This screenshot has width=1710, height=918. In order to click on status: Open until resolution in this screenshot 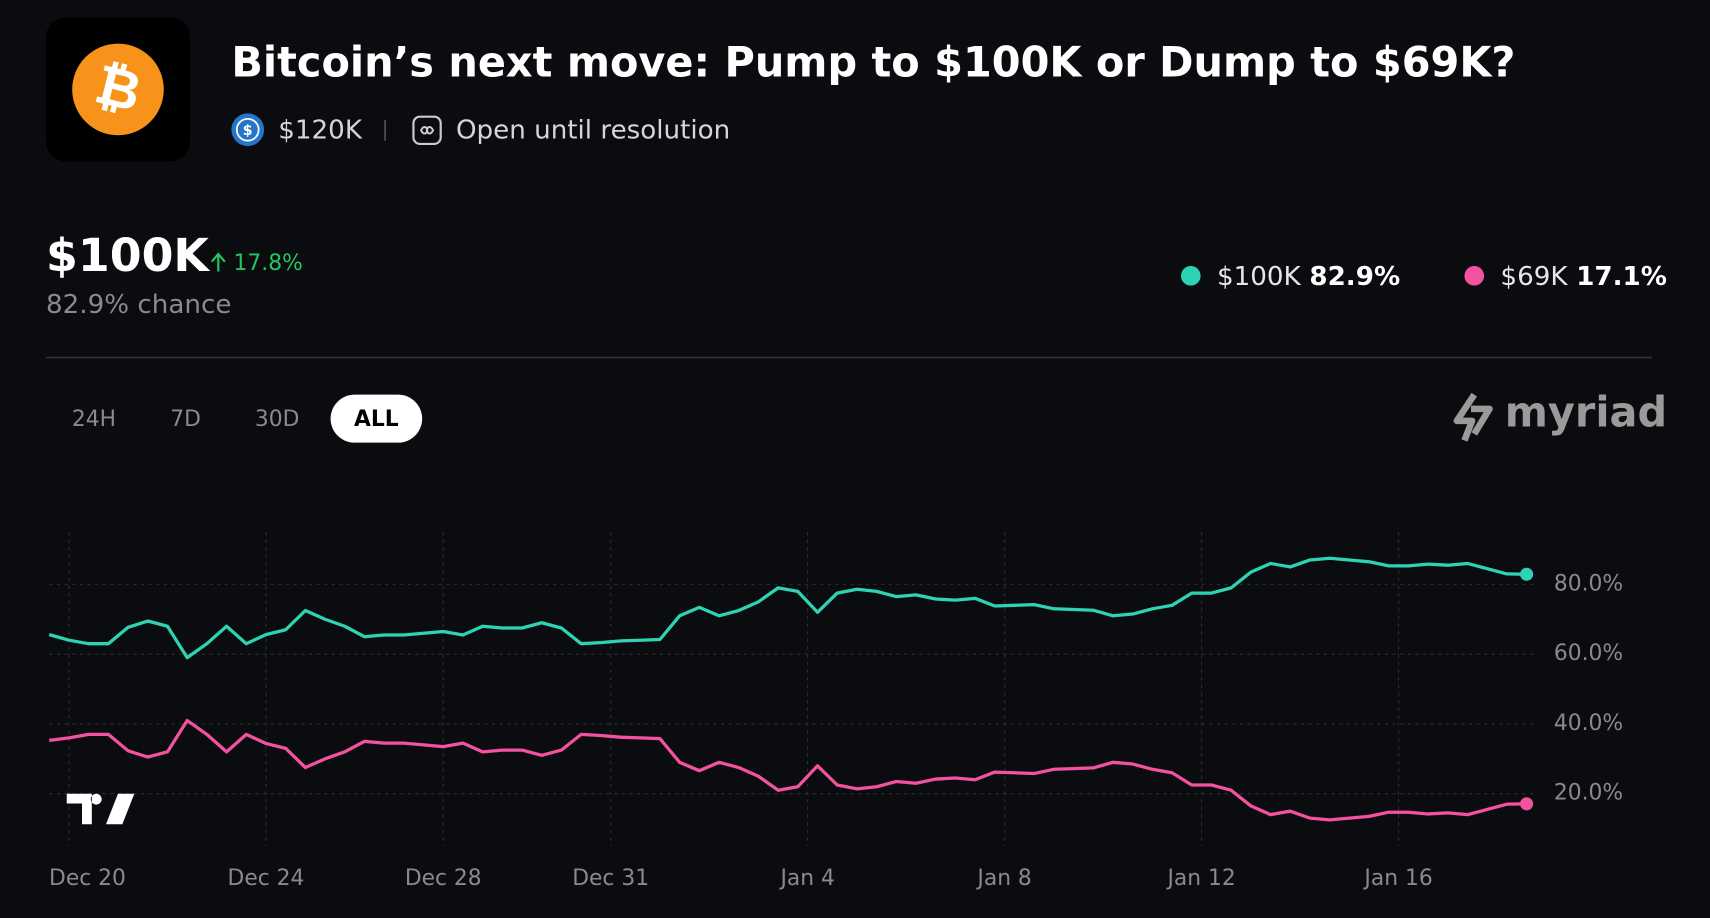, I will do `click(593, 130)`.